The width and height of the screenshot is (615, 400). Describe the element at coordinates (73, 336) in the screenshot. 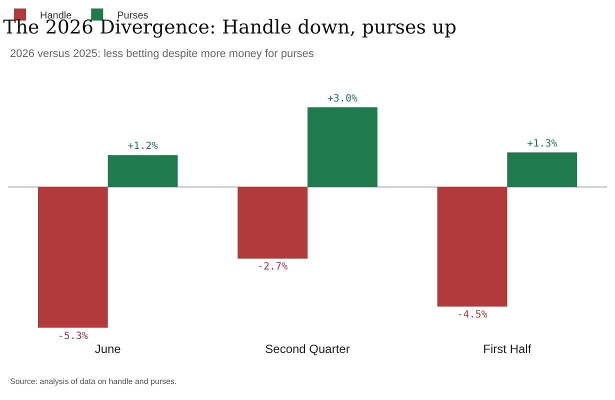

I see `data-label: -5.3%` at that location.